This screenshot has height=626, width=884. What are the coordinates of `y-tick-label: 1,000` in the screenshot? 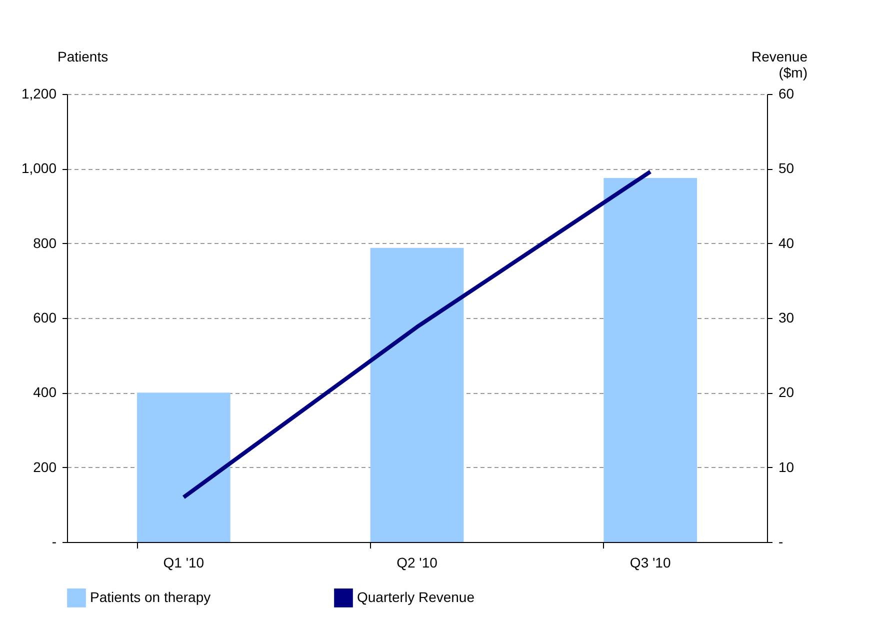 It's located at (39, 168).